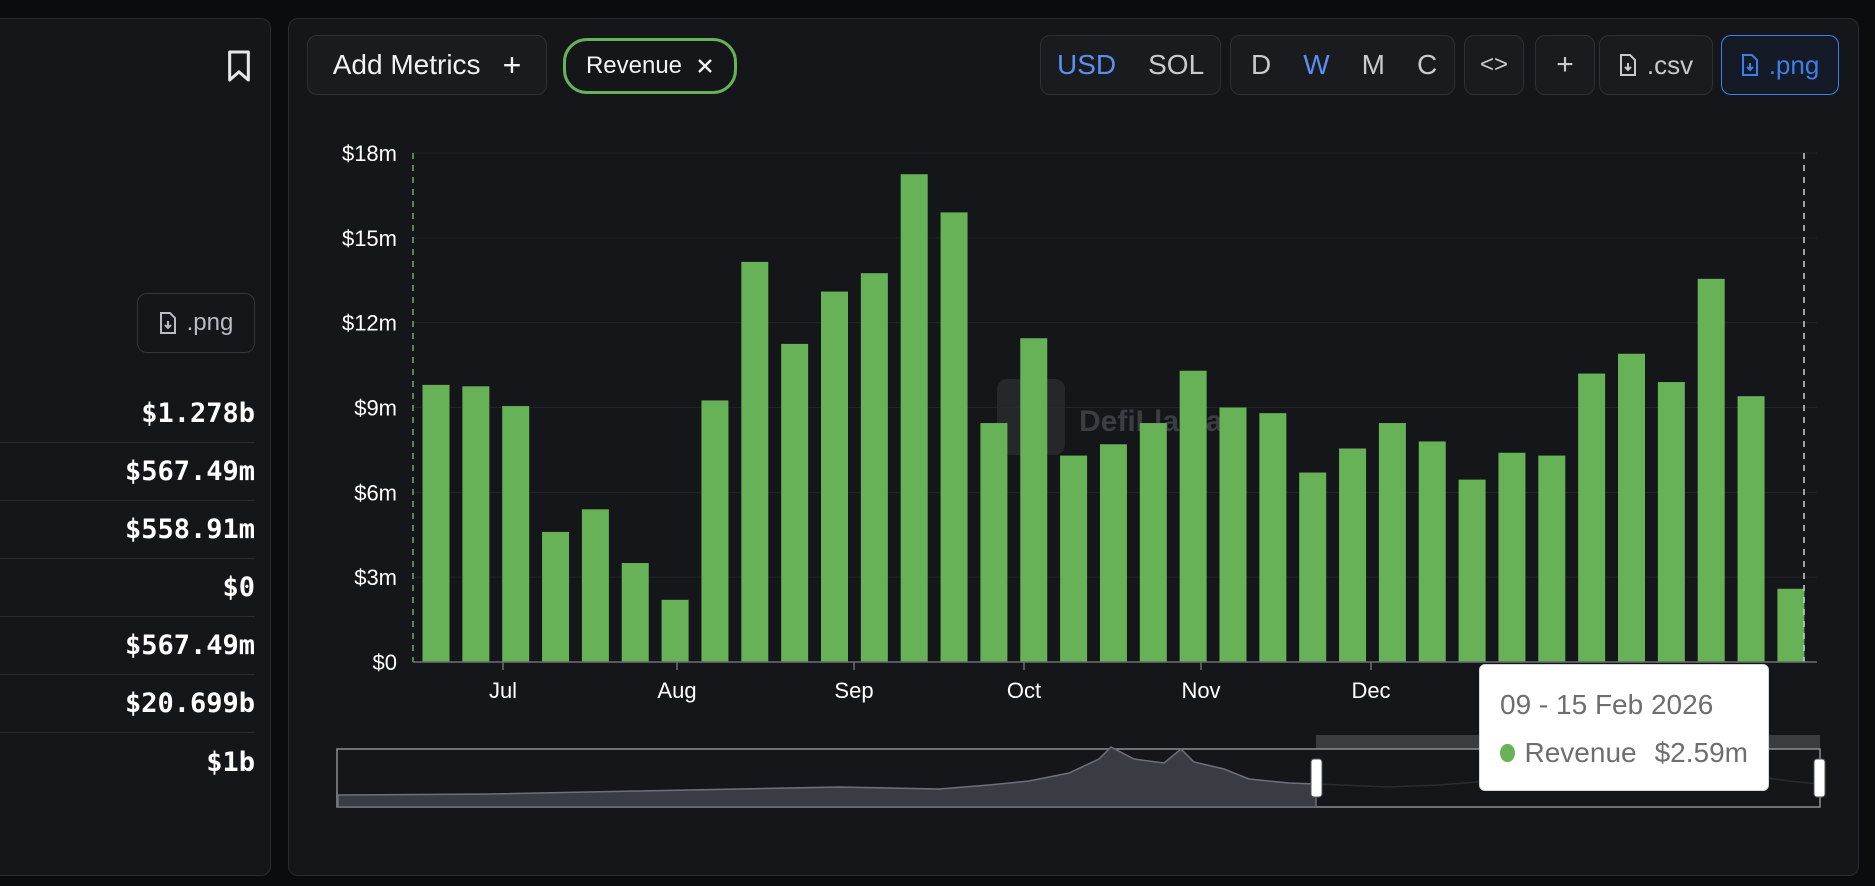 The image size is (1875, 886). What do you see at coordinates (1624, 727) in the screenshot?
I see `chart-tooltip: 09 - 15 Feb 2026 Revenue $2.59m` at bounding box center [1624, 727].